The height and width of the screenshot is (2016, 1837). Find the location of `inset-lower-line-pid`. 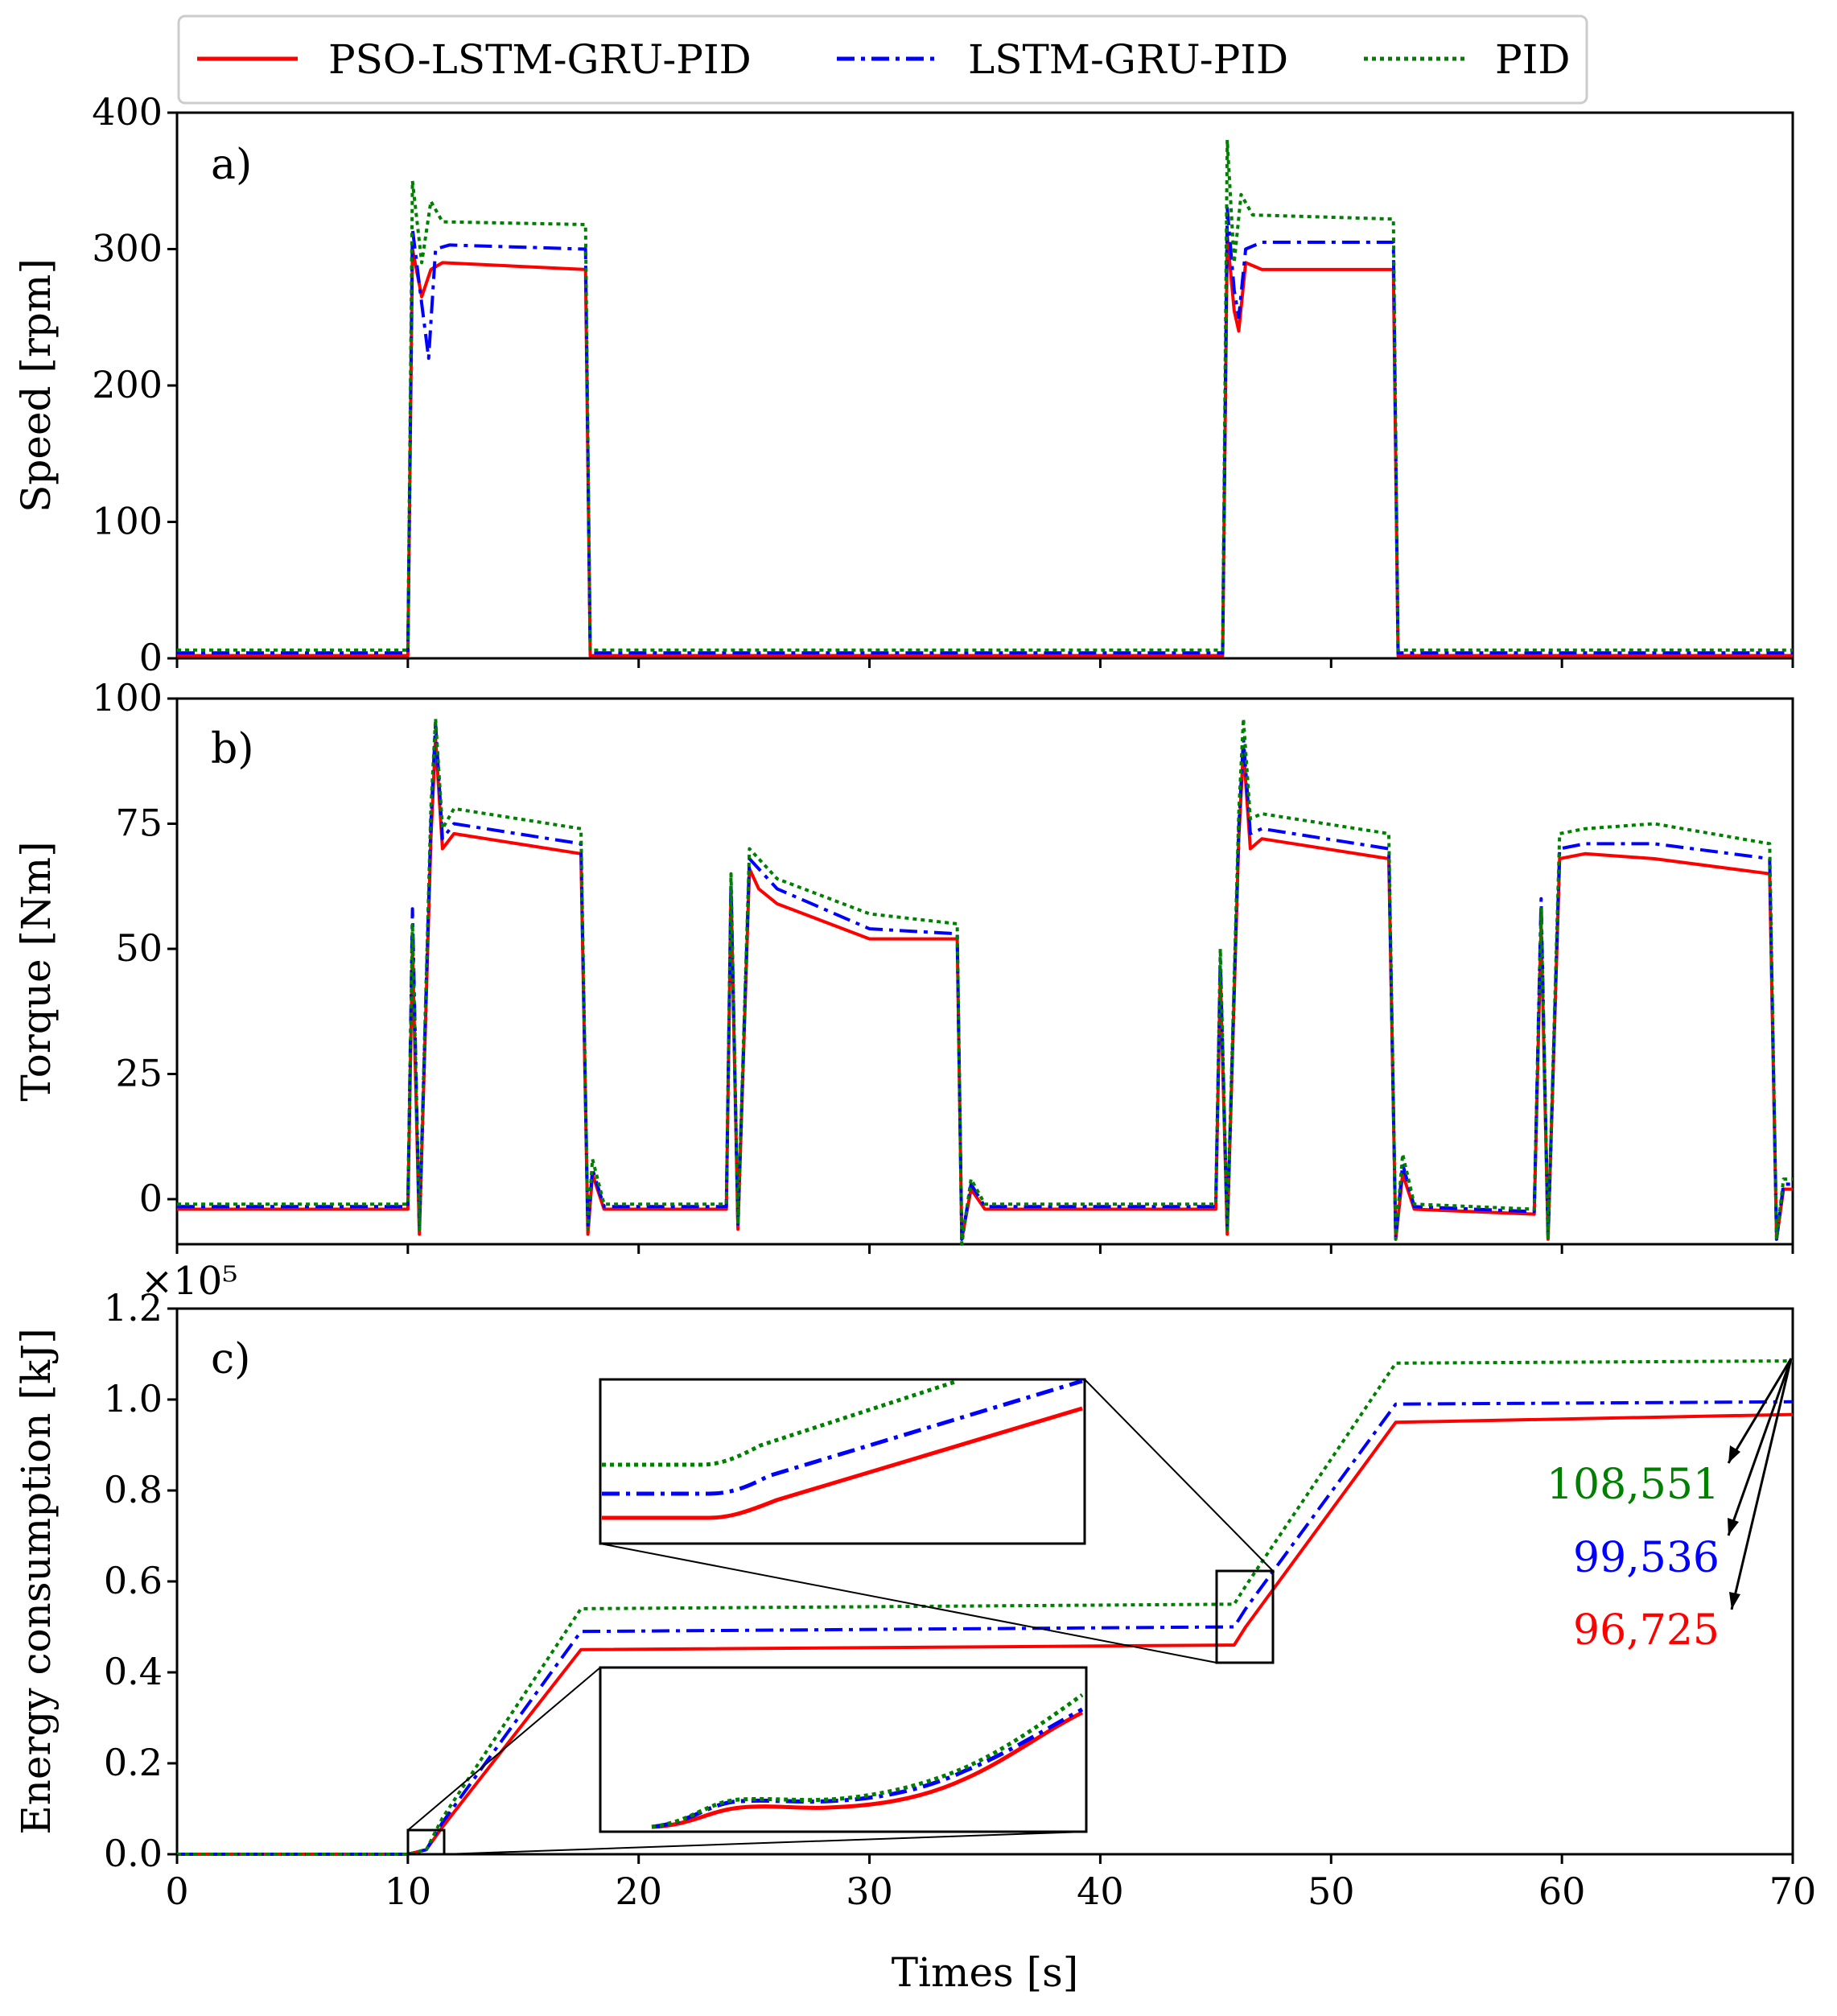

inset-lower-line-pid is located at coordinates (868, 1760).